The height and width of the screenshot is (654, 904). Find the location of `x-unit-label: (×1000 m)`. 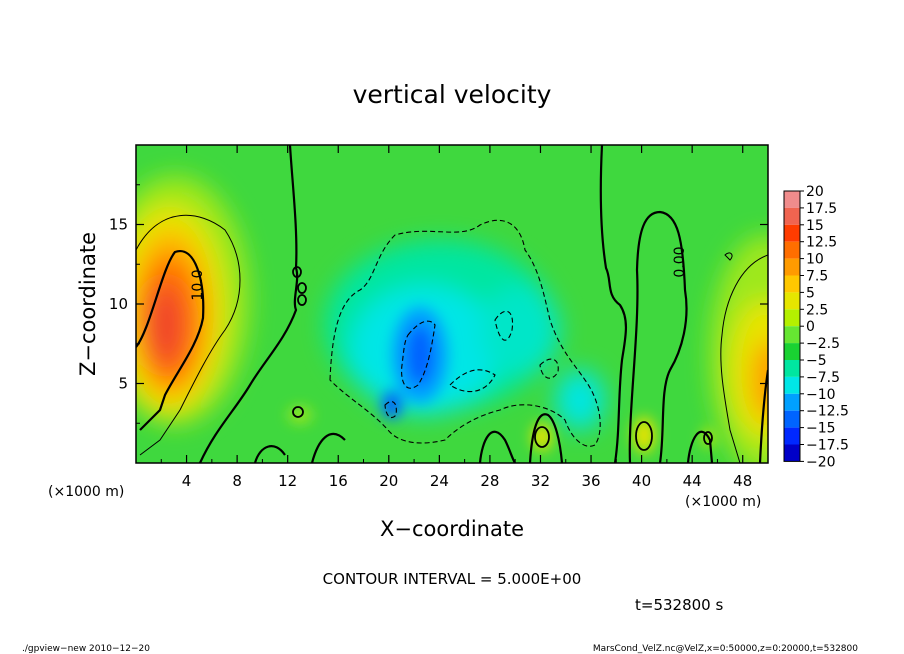

x-unit-label: (×1000 m) is located at coordinates (723, 502).